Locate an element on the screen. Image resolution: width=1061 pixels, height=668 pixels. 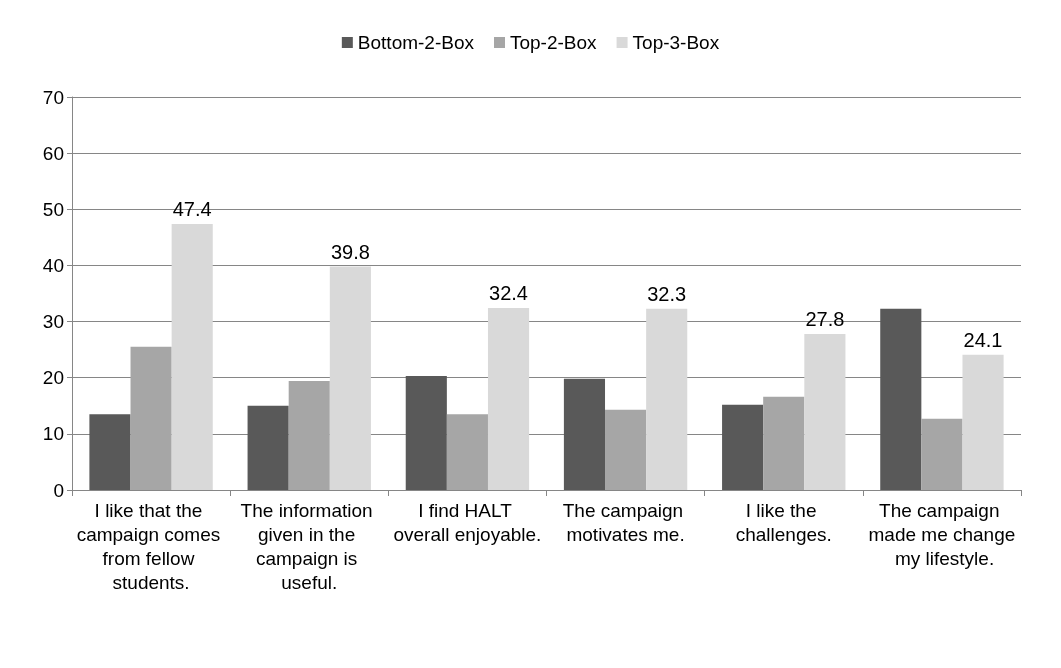
y-tick-label: 50 is located at coordinates (53, 209).